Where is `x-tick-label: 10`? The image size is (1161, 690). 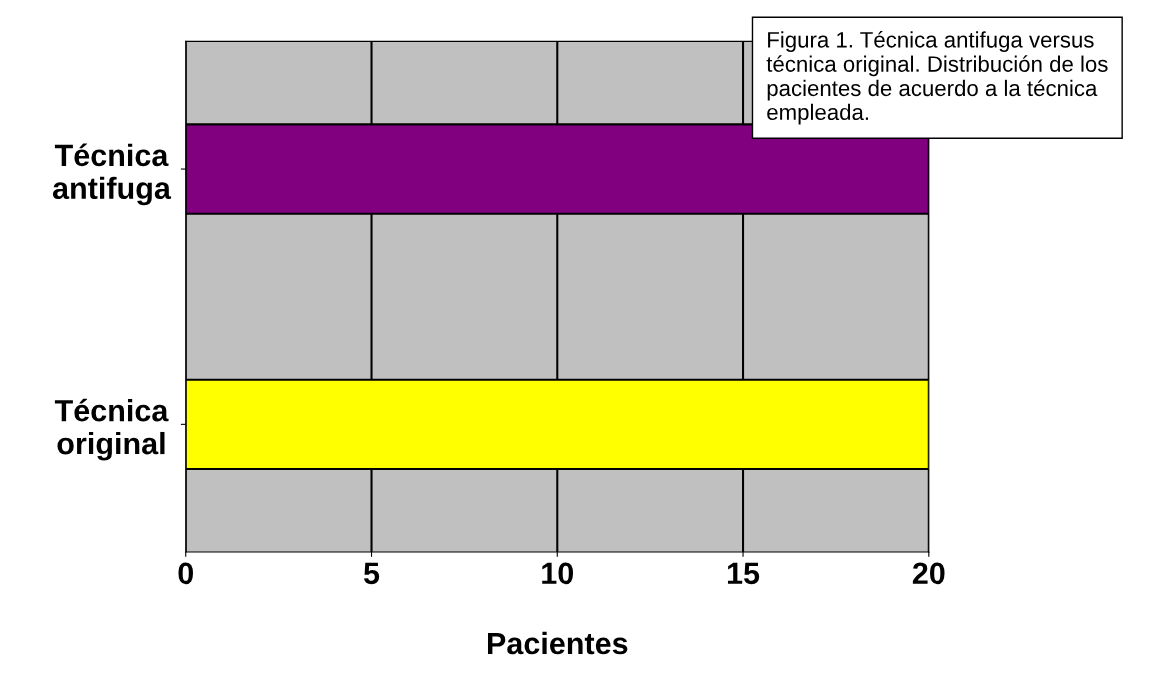
x-tick-label: 10 is located at coordinates (558, 573).